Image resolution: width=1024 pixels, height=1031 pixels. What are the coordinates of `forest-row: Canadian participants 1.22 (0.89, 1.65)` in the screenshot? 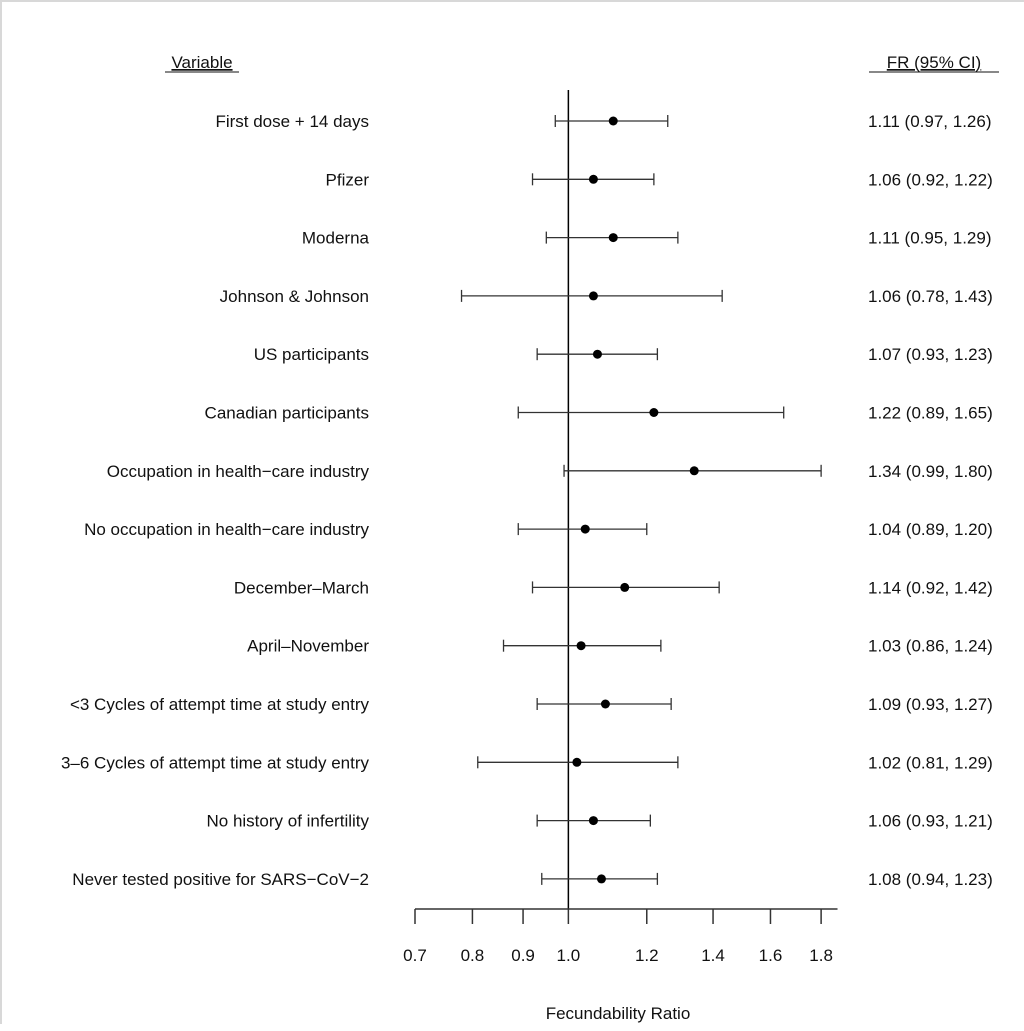 It's located at (599, 413).